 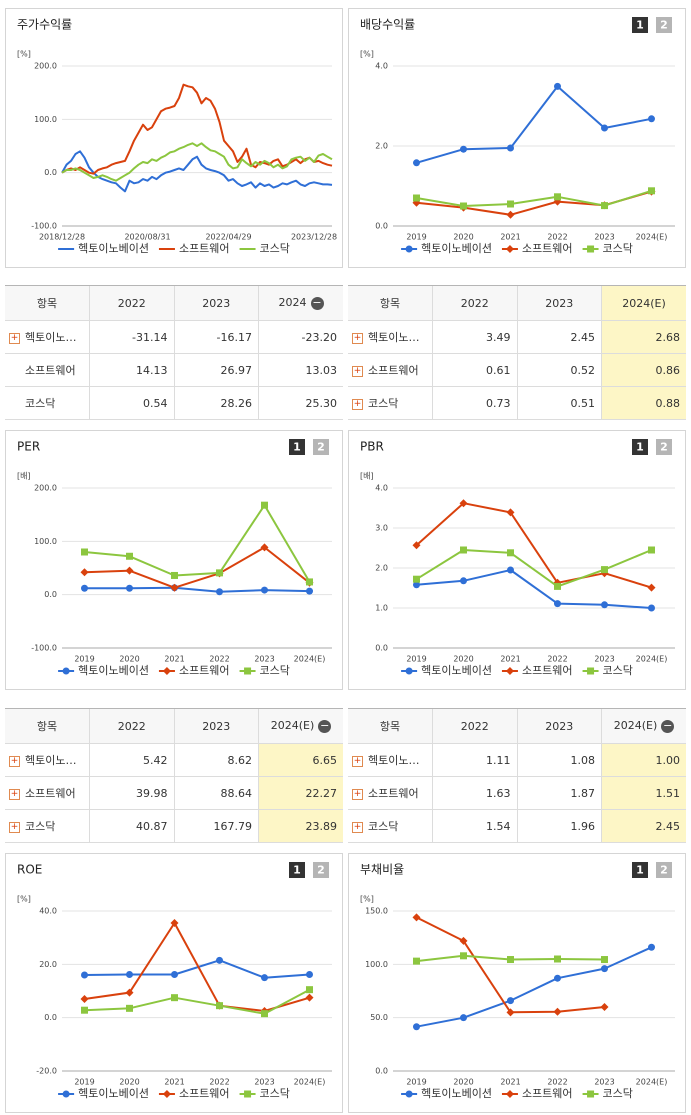 What do you see at coordinates (40, 403) in the screenshot?
I see `cell-text: 코스닥` at bounding box center [40, 403].